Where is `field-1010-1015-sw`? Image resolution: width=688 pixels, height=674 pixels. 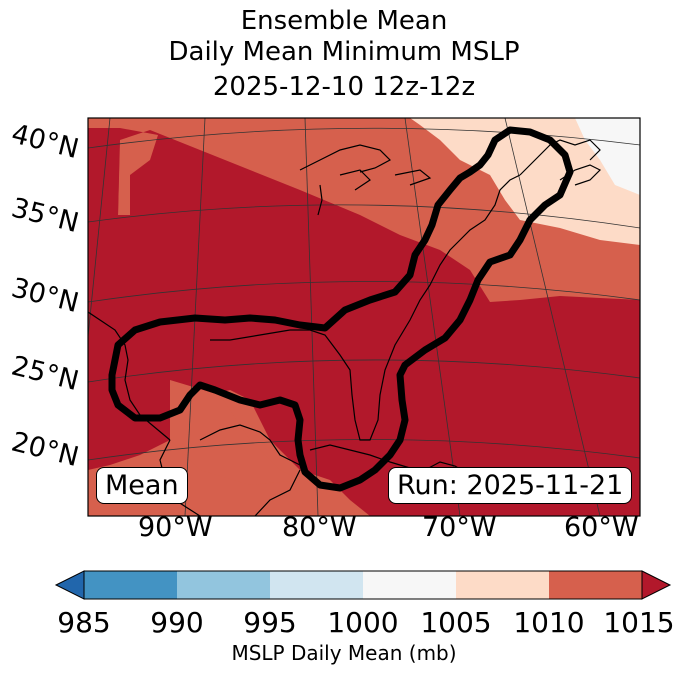
field-1010-1015-sw is located at coordinates (235, 432).